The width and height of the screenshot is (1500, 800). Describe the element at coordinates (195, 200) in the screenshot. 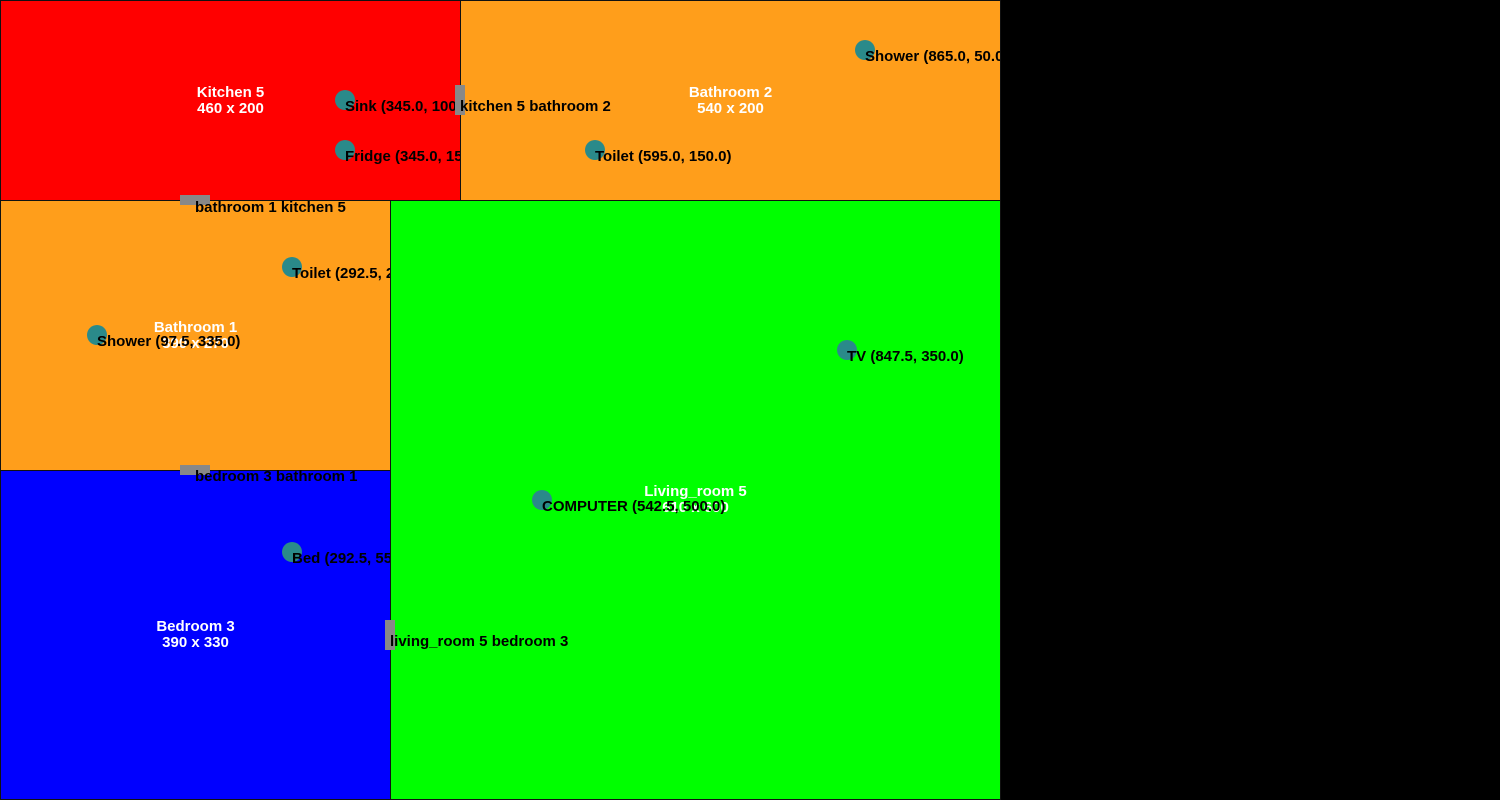

I see `door-bathroom1-kitchen` at that location.